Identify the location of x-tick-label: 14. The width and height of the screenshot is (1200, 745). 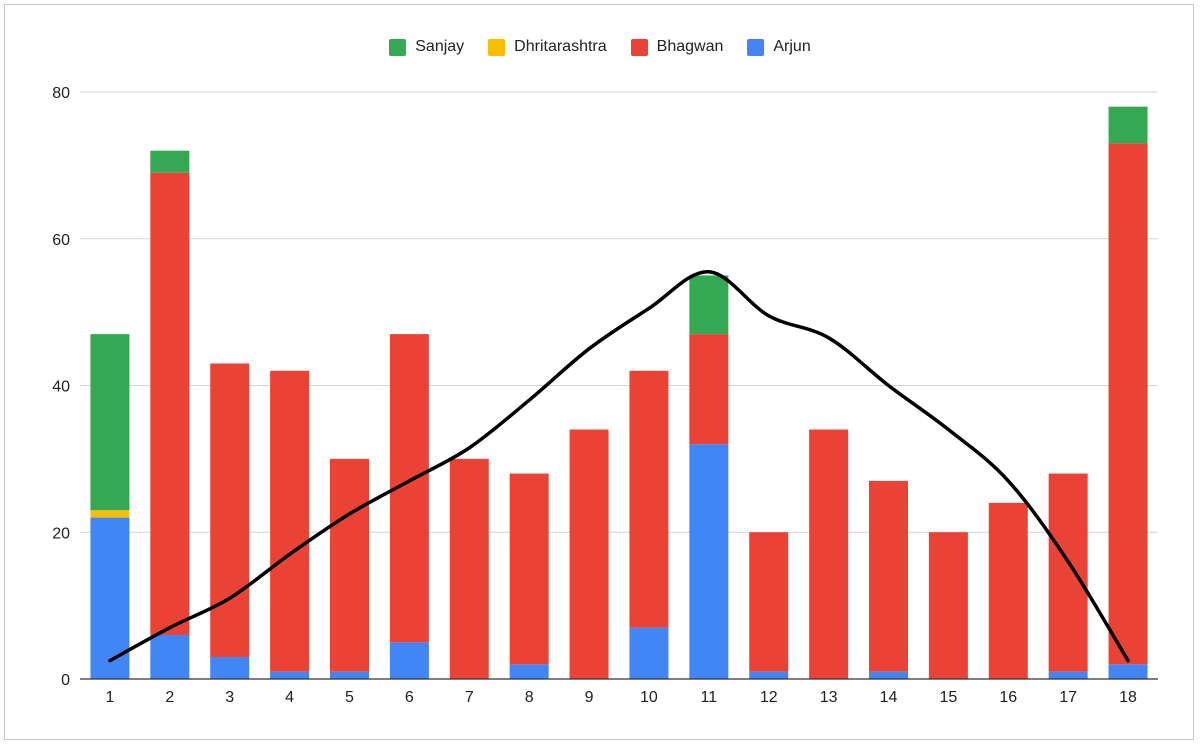
(889, 697).